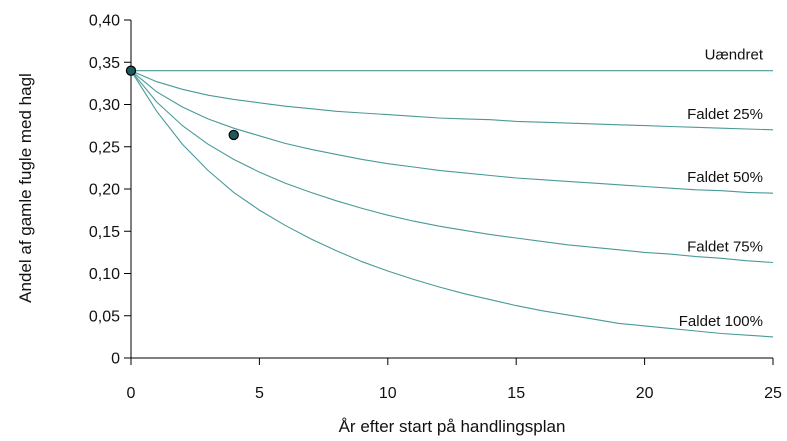  I want to click on y-tick-label: 0,15, so click(104, 232).